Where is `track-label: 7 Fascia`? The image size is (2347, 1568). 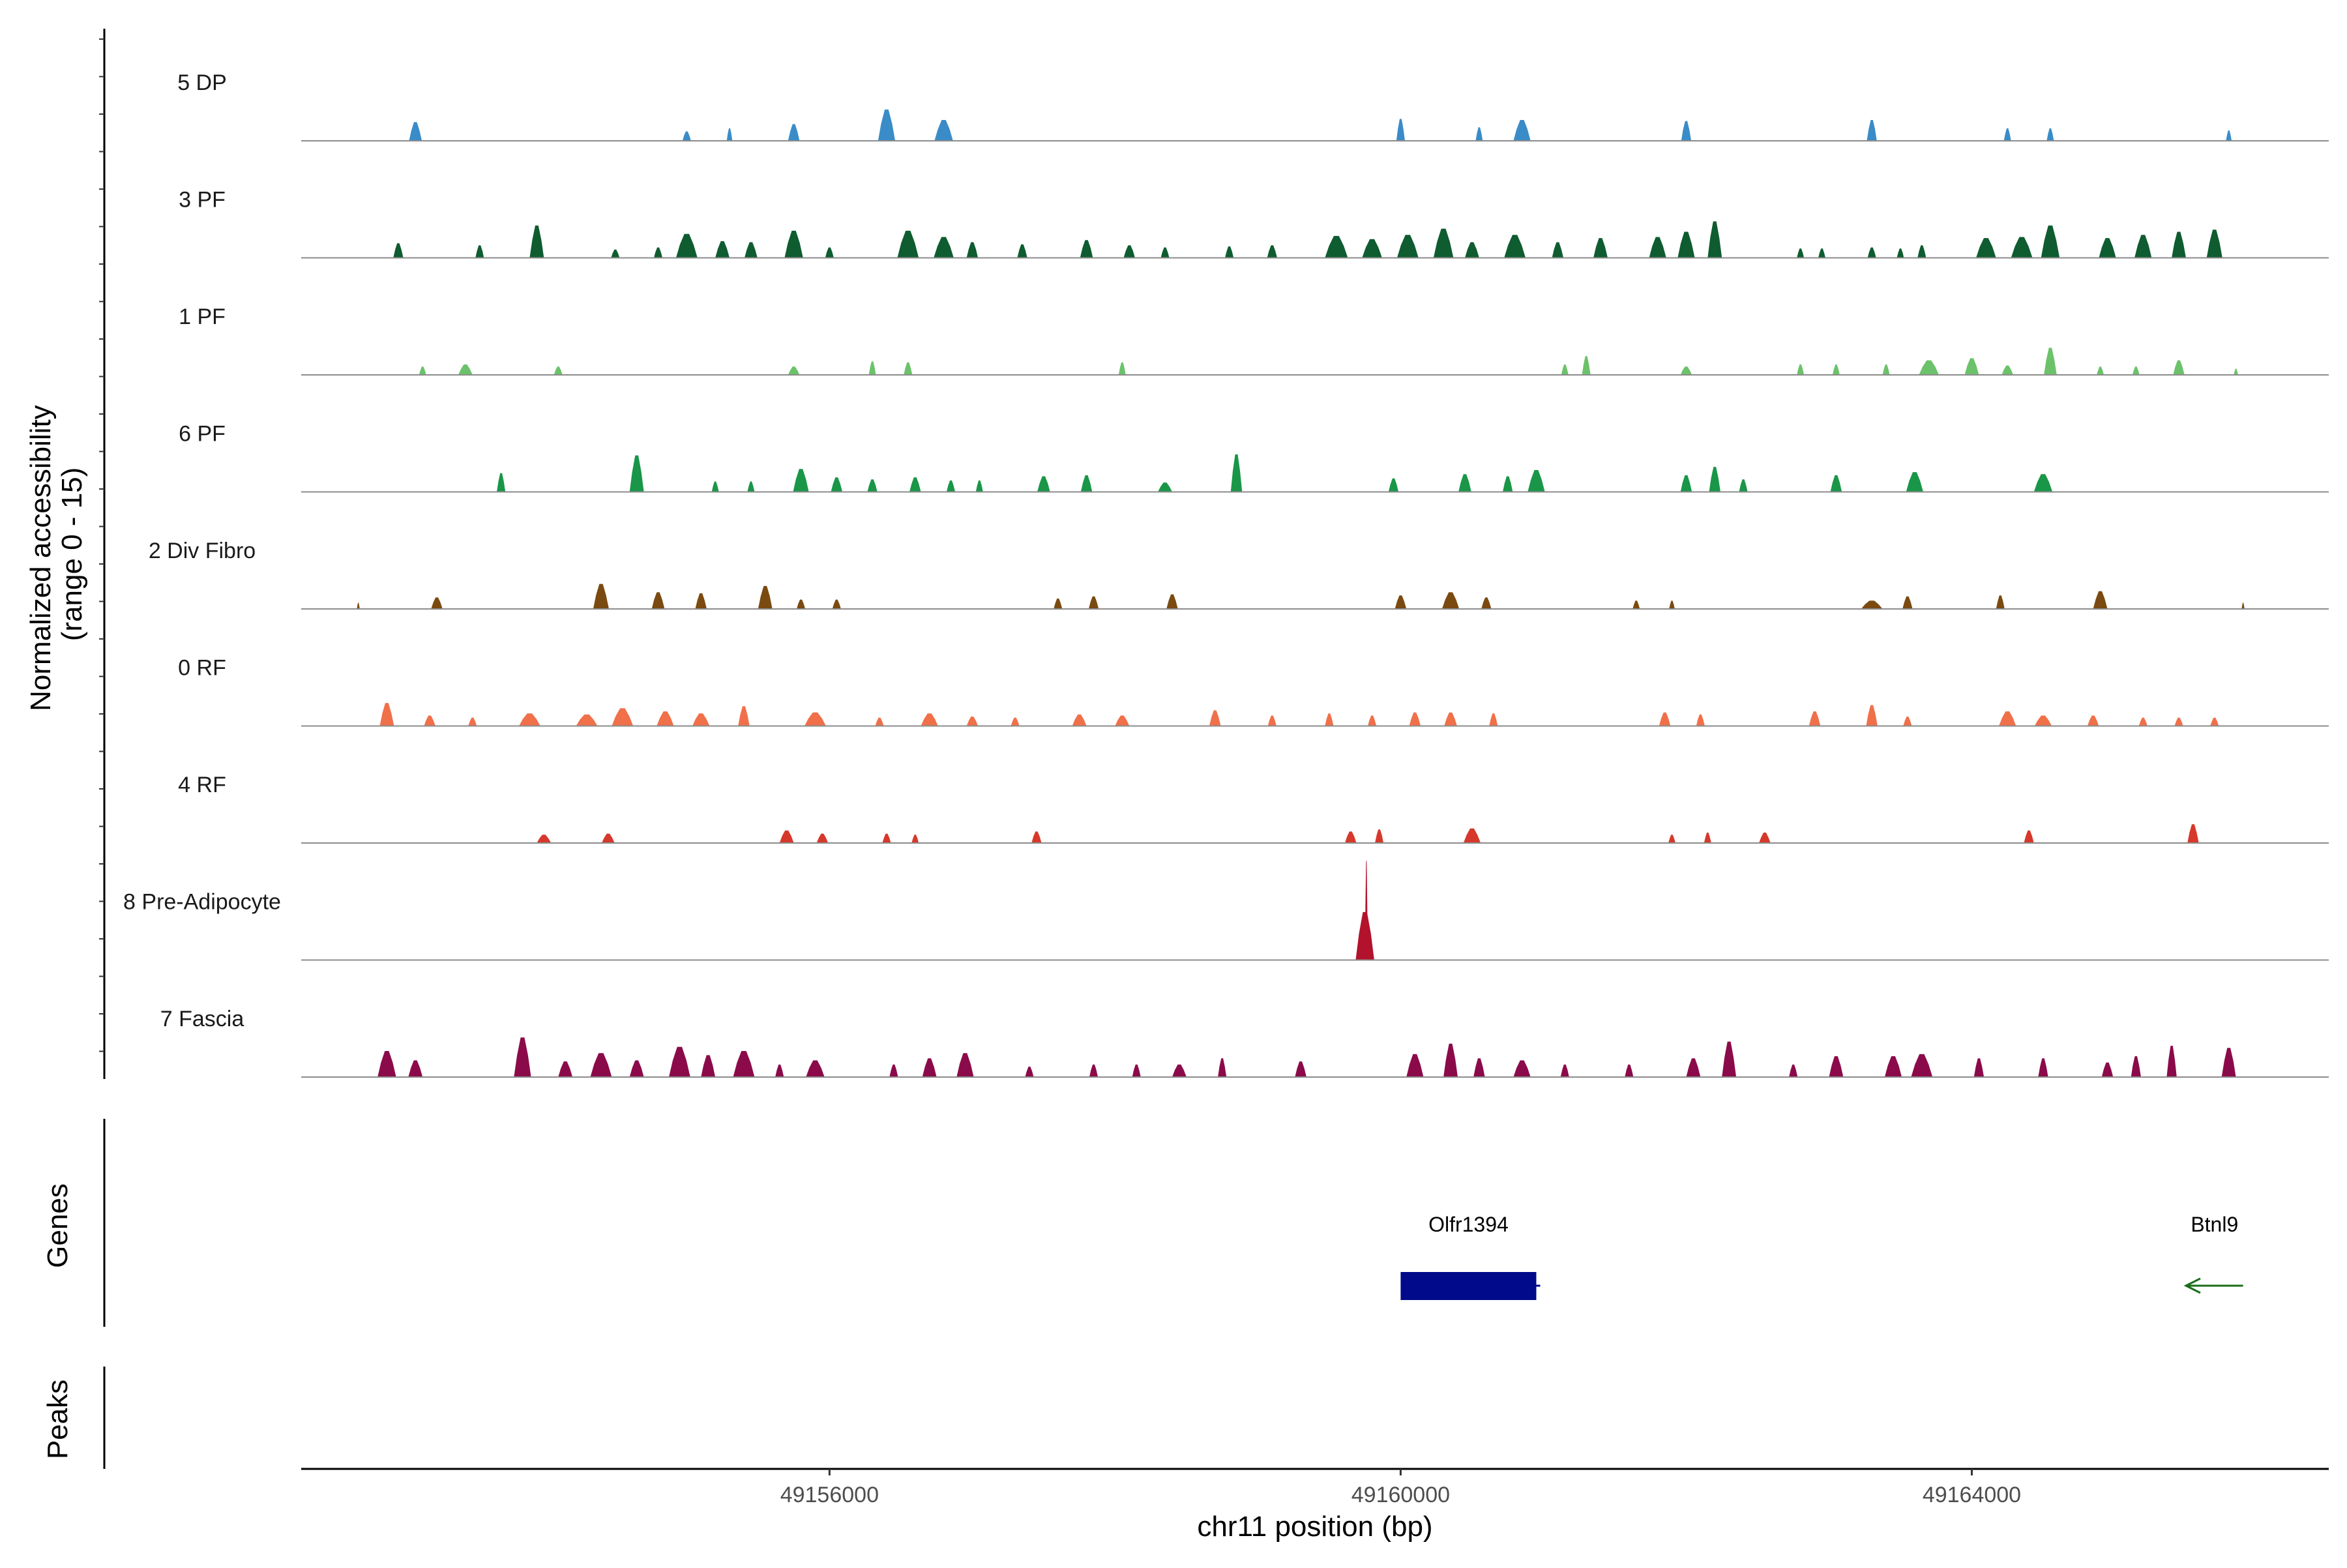
track-label: 7 Fascia is located at coordinates (202, 1019).